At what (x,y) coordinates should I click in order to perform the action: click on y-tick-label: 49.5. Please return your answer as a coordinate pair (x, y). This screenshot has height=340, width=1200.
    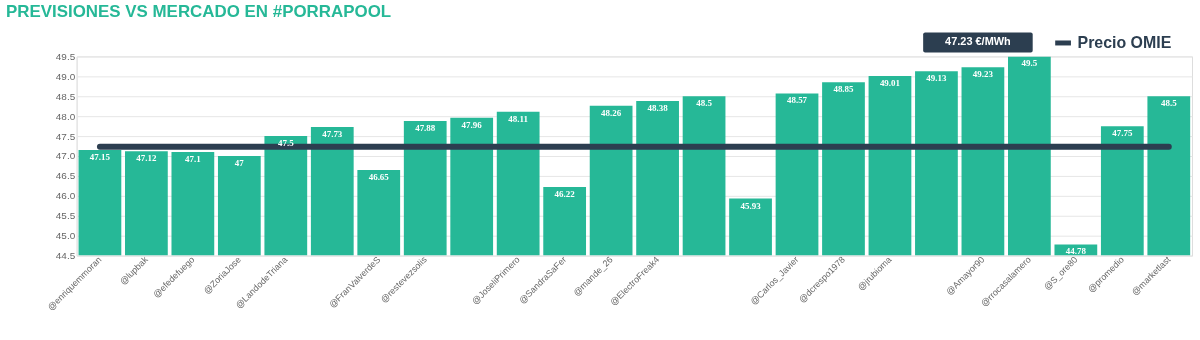
    Looking at the image, I should click on (65, 56).